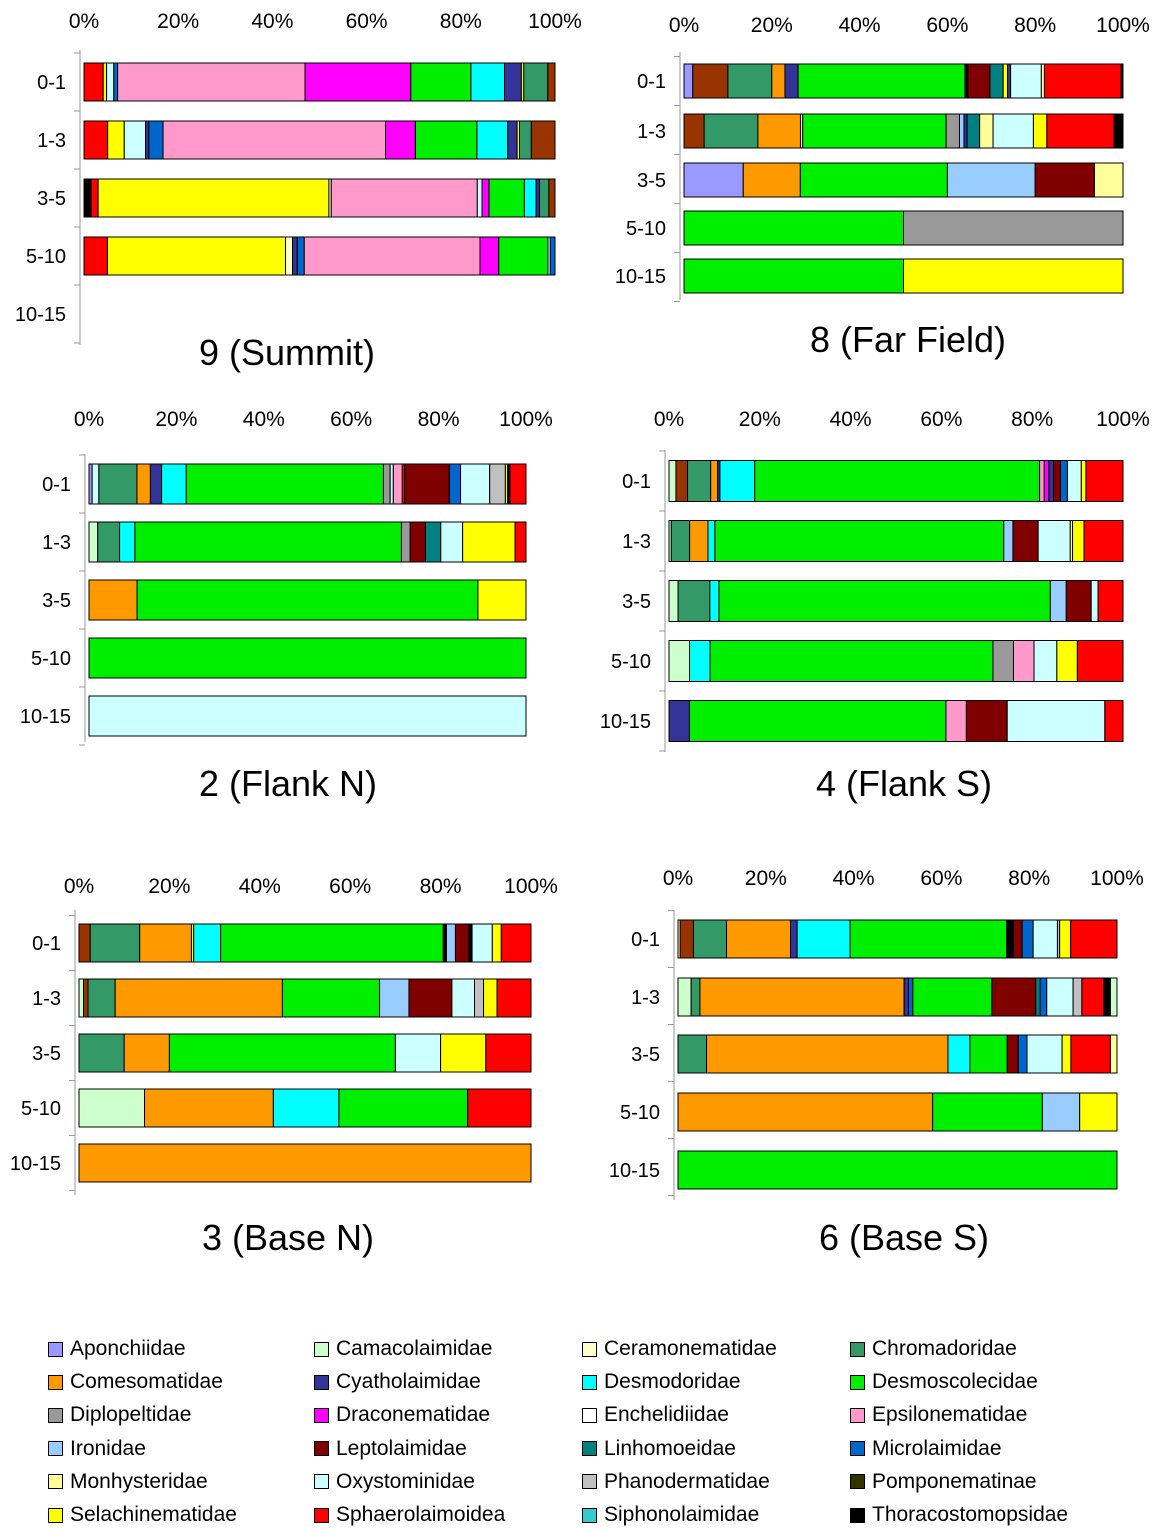 Image resolution: width=1156 pixels, height=1530 pixels. What do you see at coordinates (904, 1237) in the screenshot?
I see `panel-title: 6 (Base S)` at bounding box center [904, 1237].